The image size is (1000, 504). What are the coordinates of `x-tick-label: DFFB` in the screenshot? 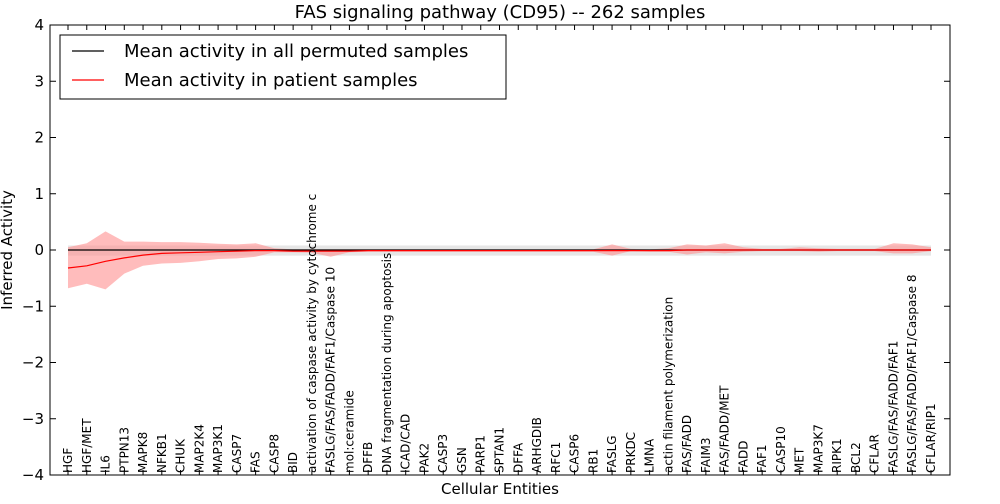 It's located at (368, 457).